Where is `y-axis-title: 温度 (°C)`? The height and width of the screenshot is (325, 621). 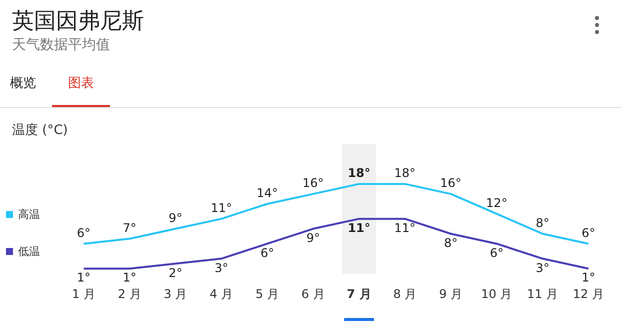
y-axis-title: 温度 (°C) is located at coordinates (40, 130).